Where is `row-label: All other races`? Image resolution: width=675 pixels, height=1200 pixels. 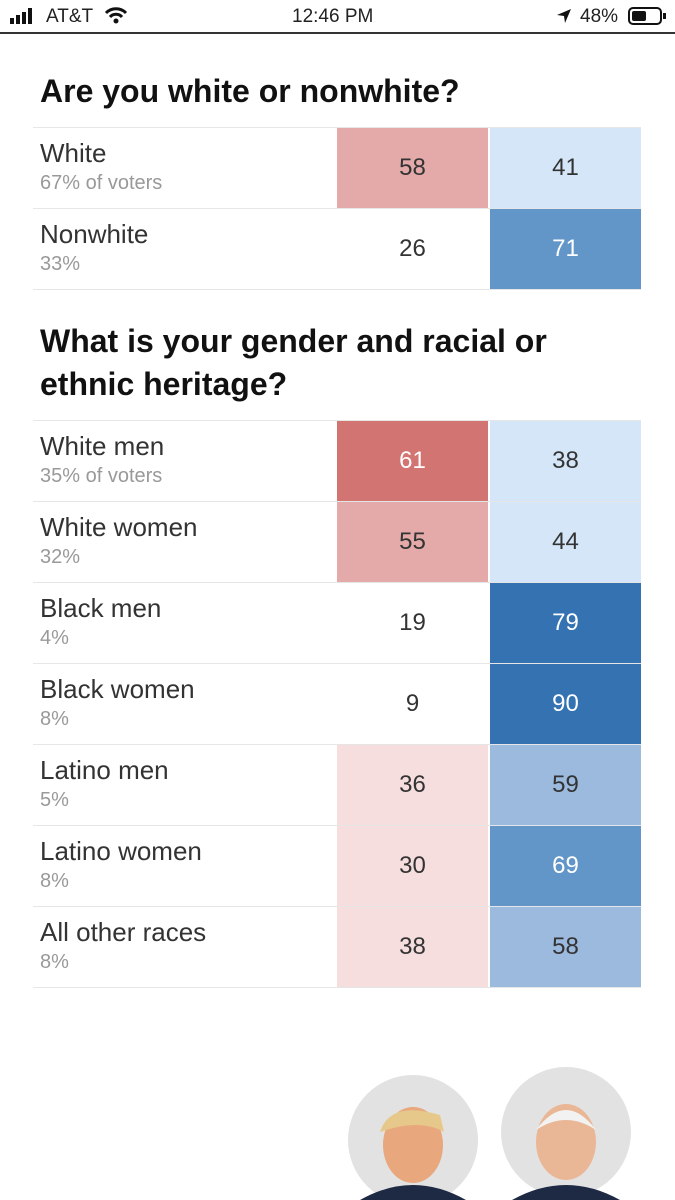 row-label: All other races is located at coordinates (123, 932).